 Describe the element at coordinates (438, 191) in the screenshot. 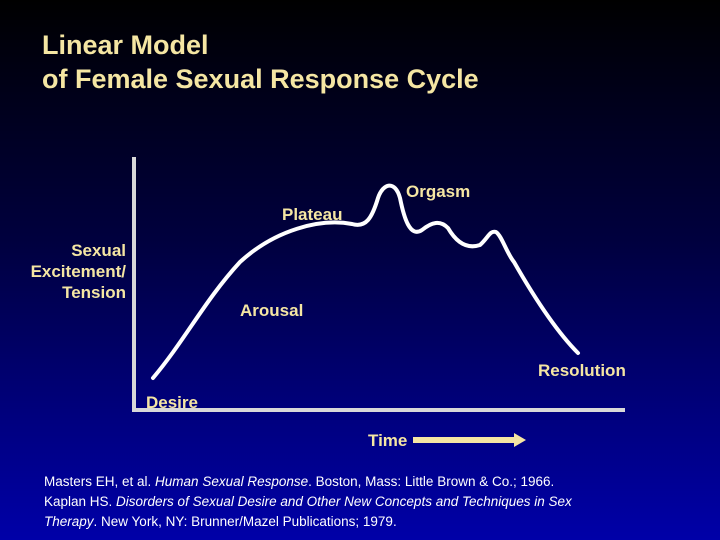

I see `phase-label-orgasm: Orgasm` at that location.